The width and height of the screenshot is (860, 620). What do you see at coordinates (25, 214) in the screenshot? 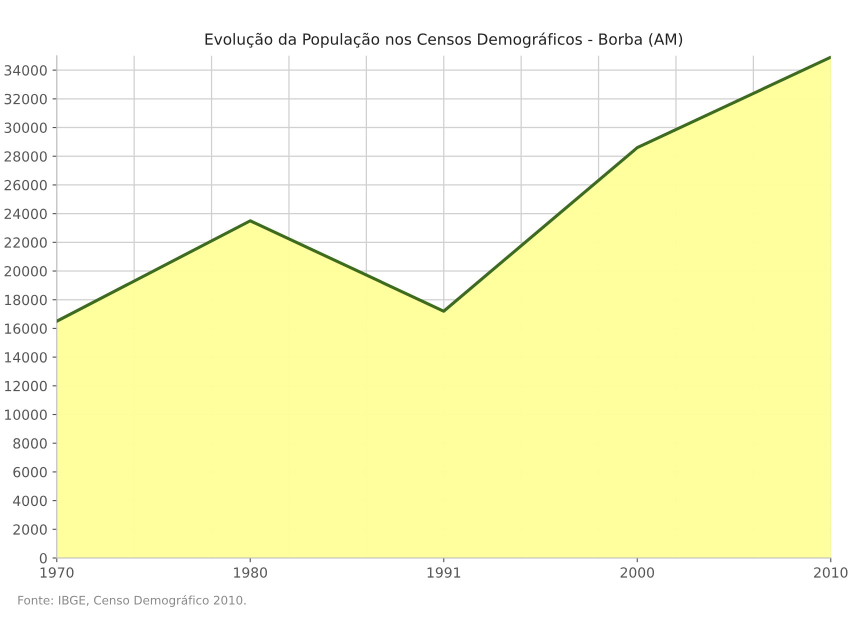
I see `y-tick-label: 24000` at bounding box center [25, 214].